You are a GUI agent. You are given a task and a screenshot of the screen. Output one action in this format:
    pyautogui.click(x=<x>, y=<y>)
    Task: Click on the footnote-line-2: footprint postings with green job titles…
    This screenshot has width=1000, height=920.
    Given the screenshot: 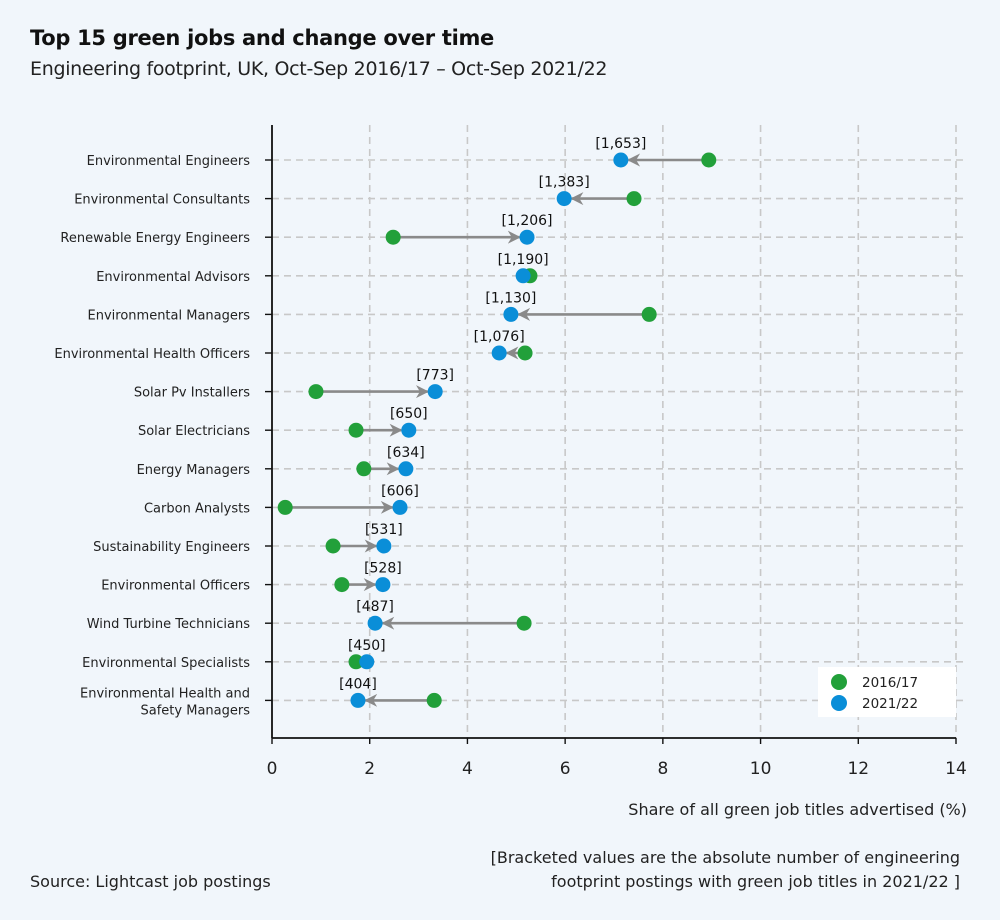 What is the action you would take?
    pyautogui.click(x=755, y=881)
    